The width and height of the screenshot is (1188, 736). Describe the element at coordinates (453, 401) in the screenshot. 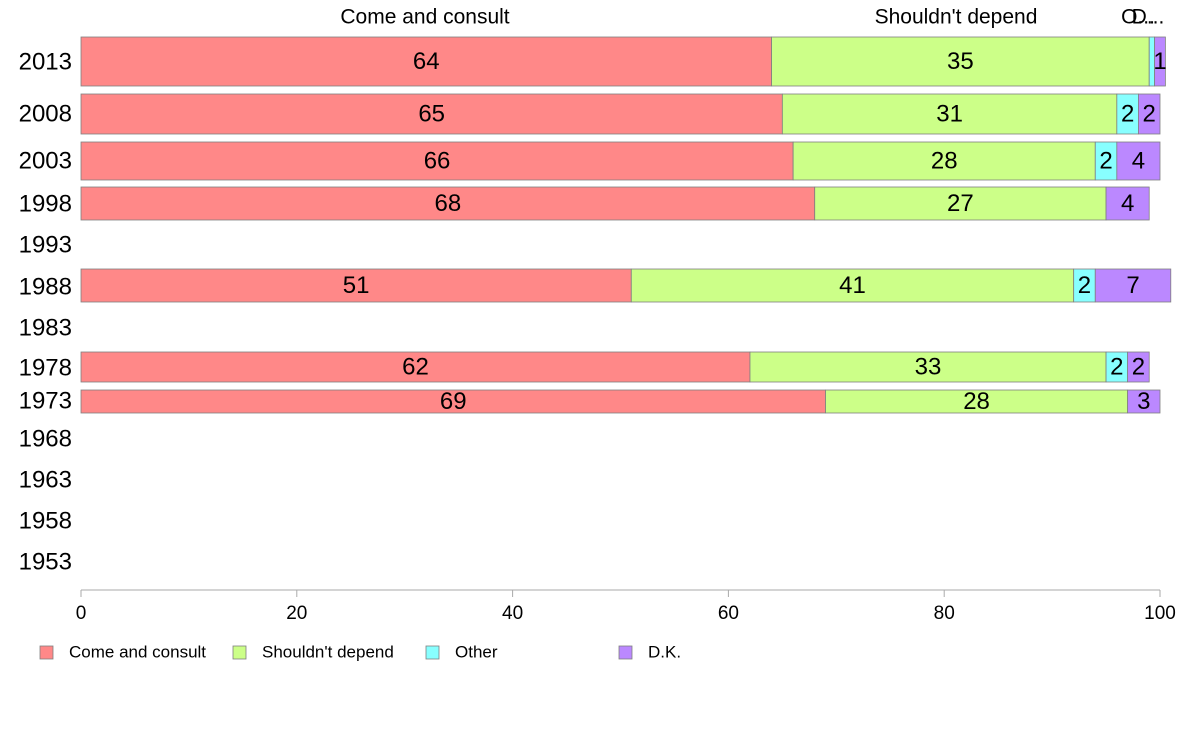

I see `data-label-1973-0: 69` at that location.